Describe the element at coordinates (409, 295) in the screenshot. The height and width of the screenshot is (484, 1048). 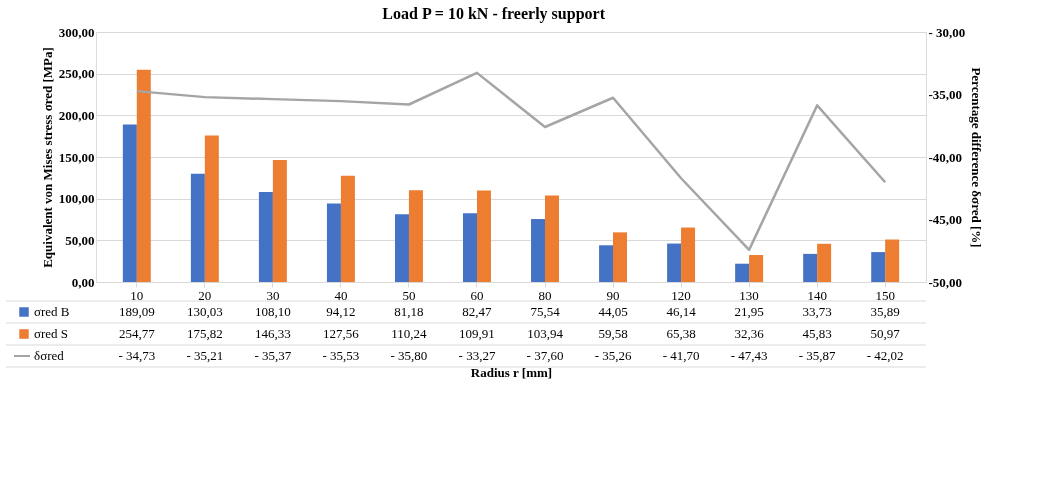
I see `x-tick-label: 50` at that location.